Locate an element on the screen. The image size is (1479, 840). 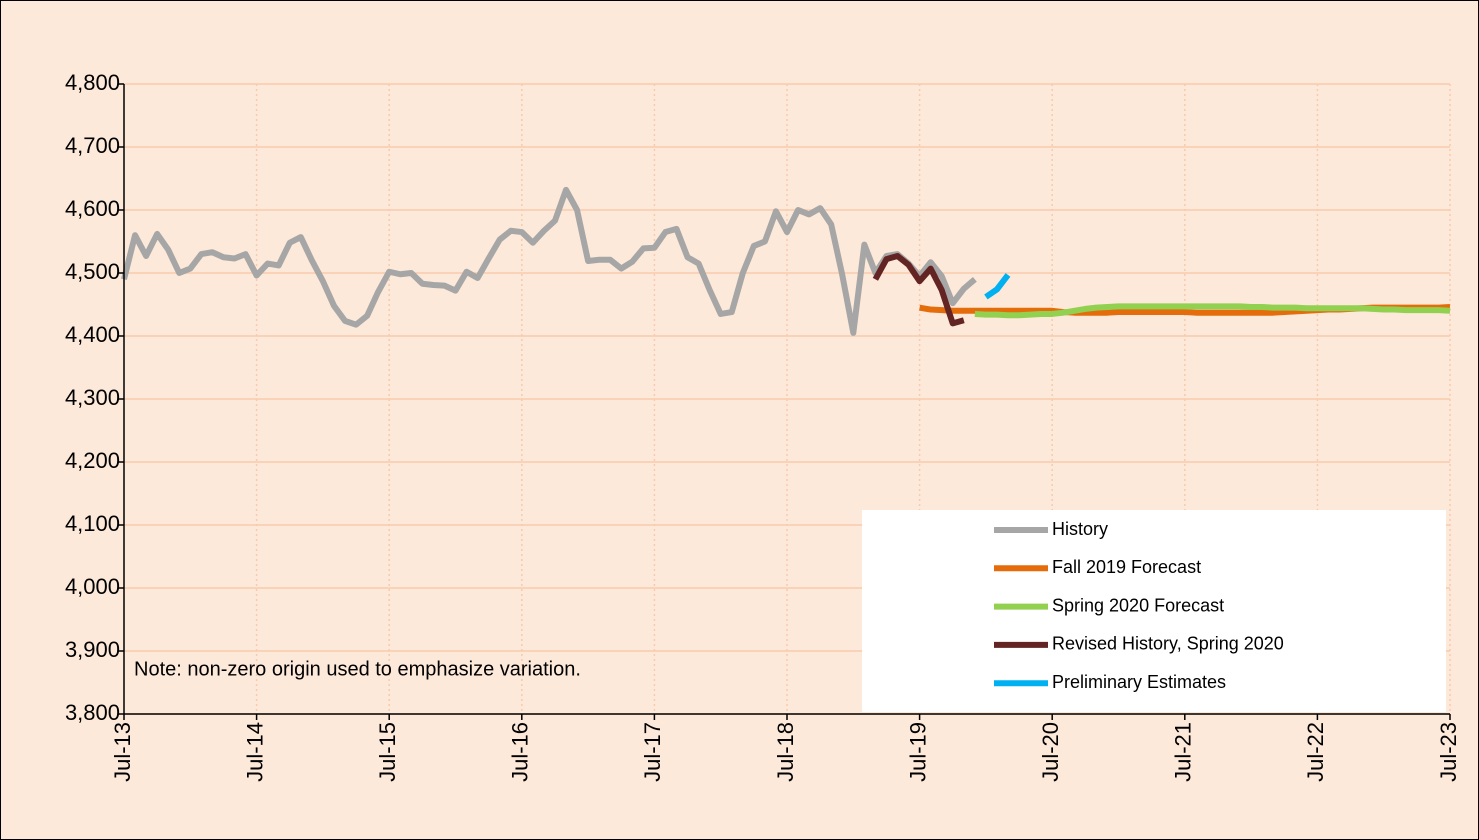
x-tick-label: Jul-17 is located at coordinates (652, 752).